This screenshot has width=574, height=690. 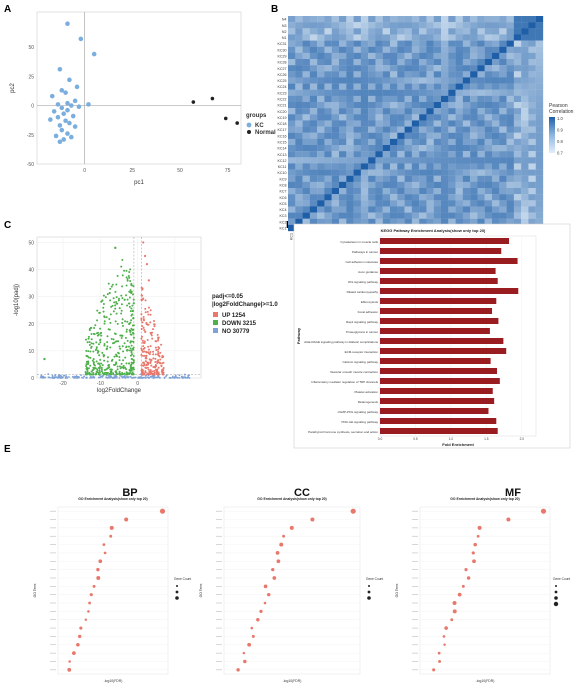 I want to click on pca-point-kc, so click(x=62, y=108).